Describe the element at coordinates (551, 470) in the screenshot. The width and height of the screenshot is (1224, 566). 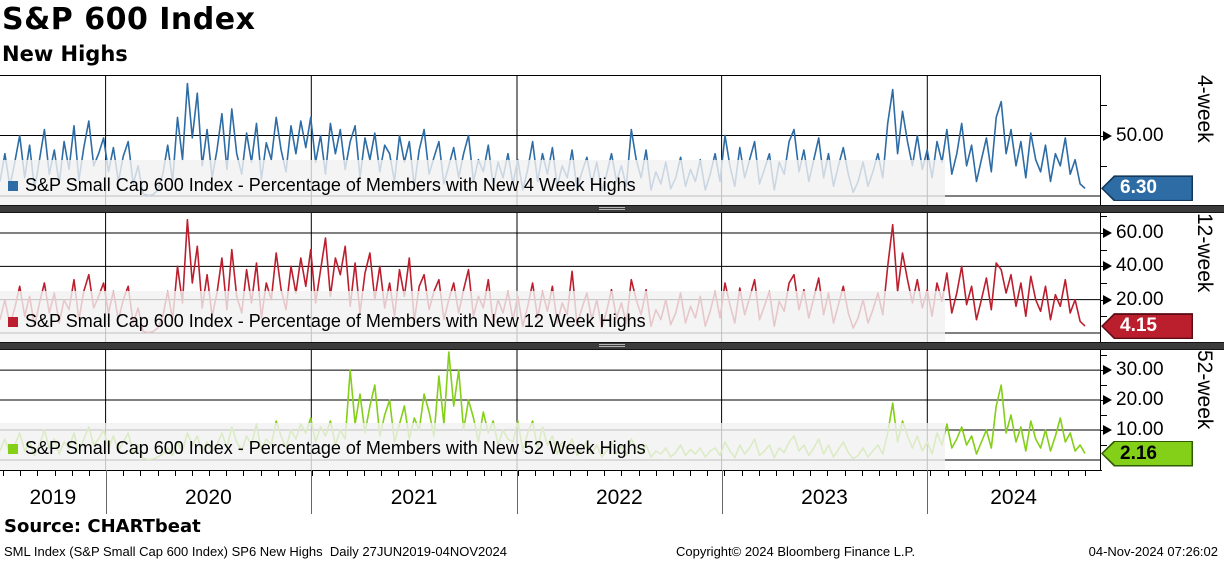
I see `x-axis-line` at that location.